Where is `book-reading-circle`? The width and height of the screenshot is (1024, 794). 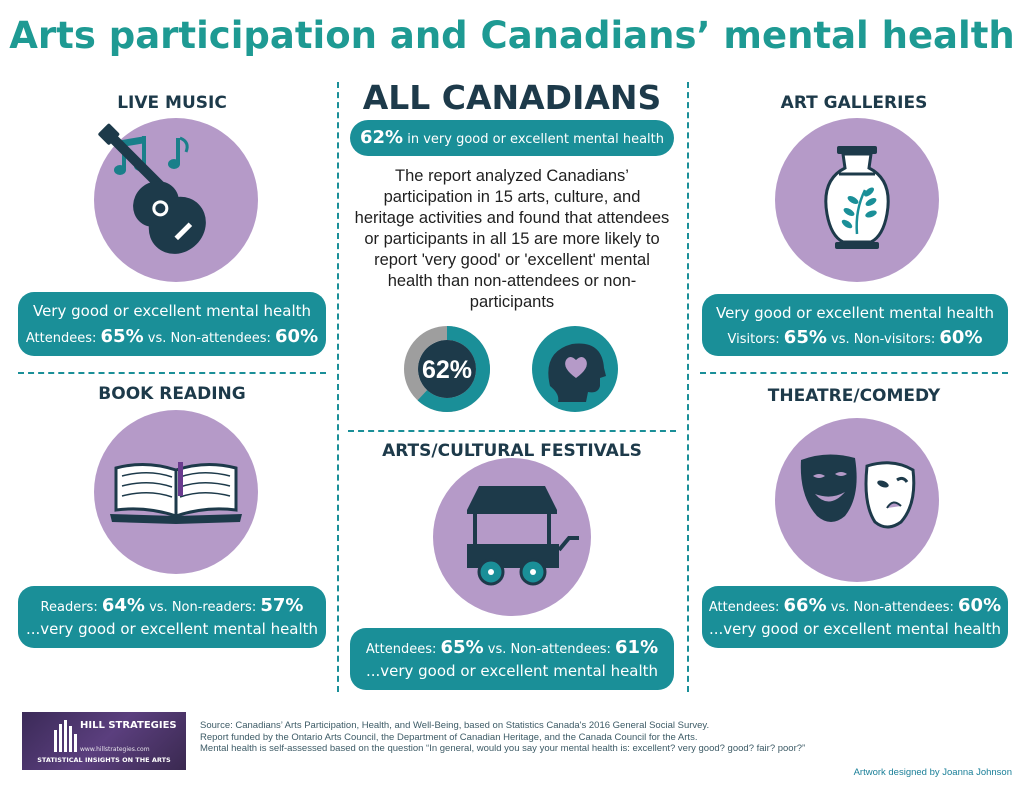
book-reading-circle is located at coordinates (176, 492).